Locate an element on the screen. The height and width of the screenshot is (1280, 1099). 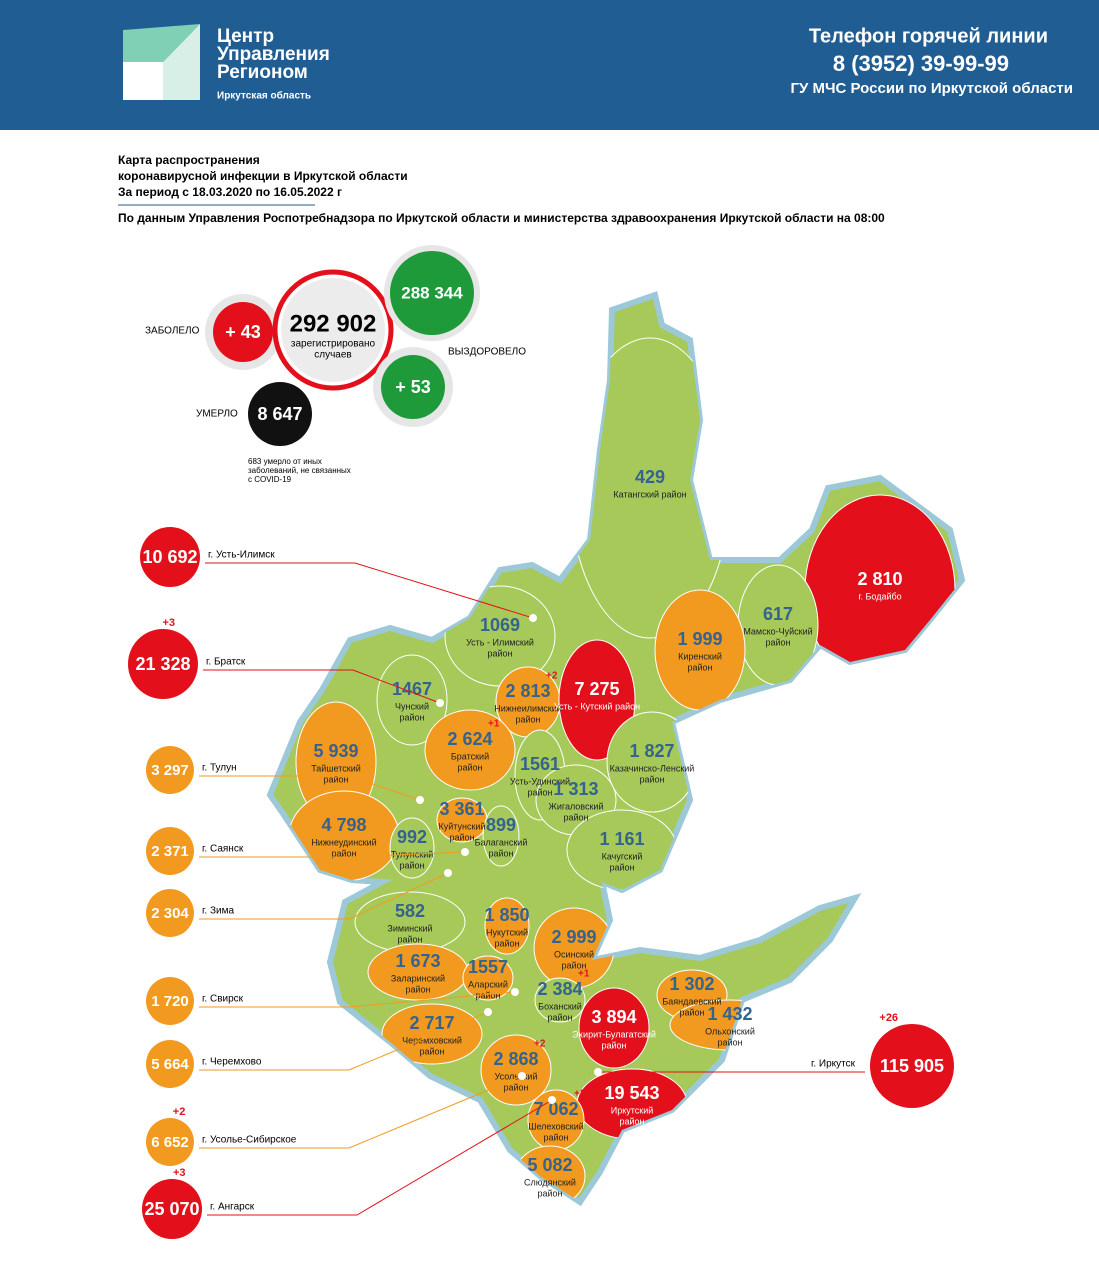
district-value: 2 810 is located at coordinates (879, 579).